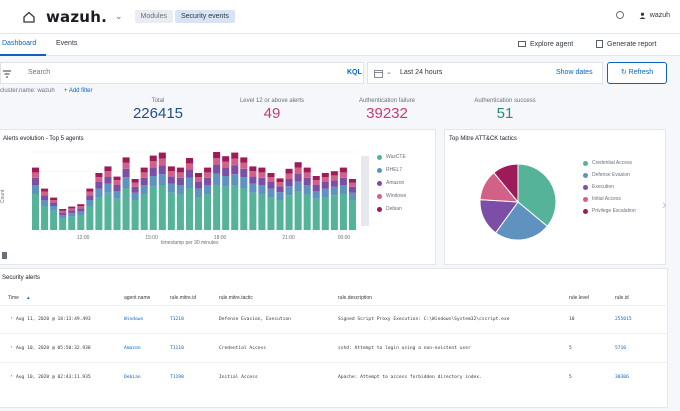 Image resolution: width=680 pixels, height=411 pixels. I want to click on legend-item: Debian, so click(389, 209).